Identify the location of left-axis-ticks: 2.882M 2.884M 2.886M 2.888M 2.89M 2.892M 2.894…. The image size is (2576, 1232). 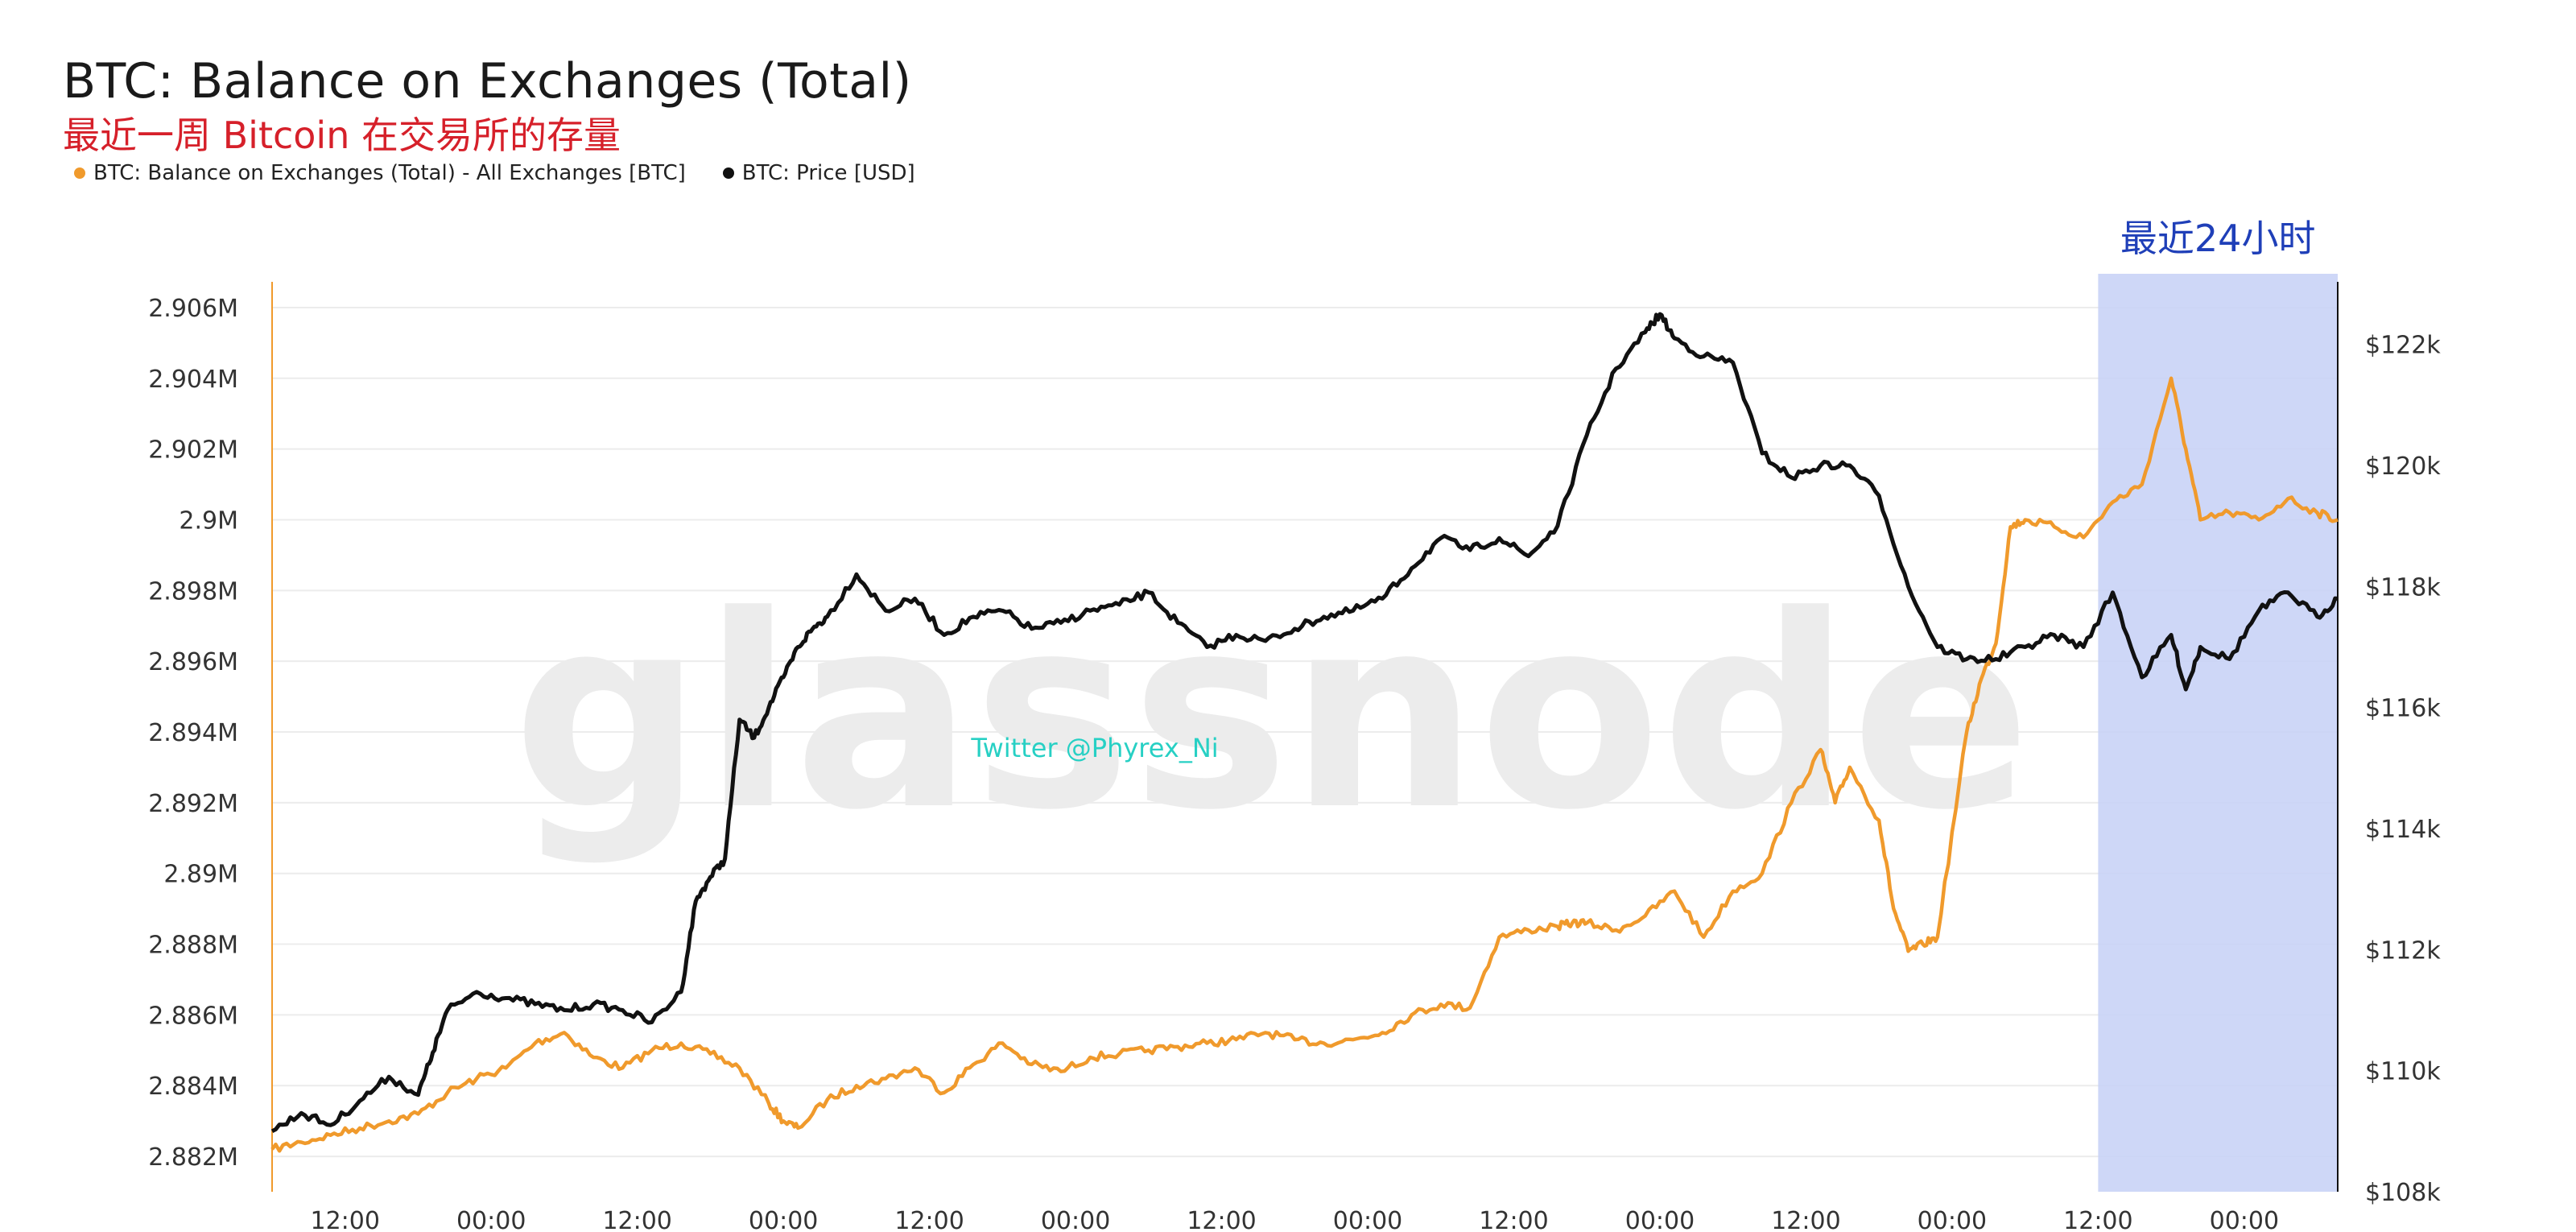
(193, 733).